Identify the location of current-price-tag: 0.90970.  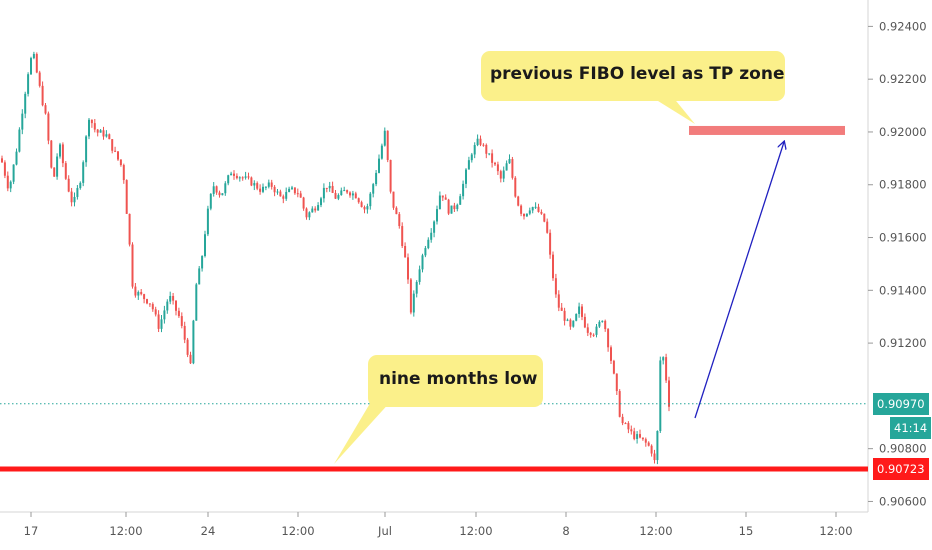
(901, 403).